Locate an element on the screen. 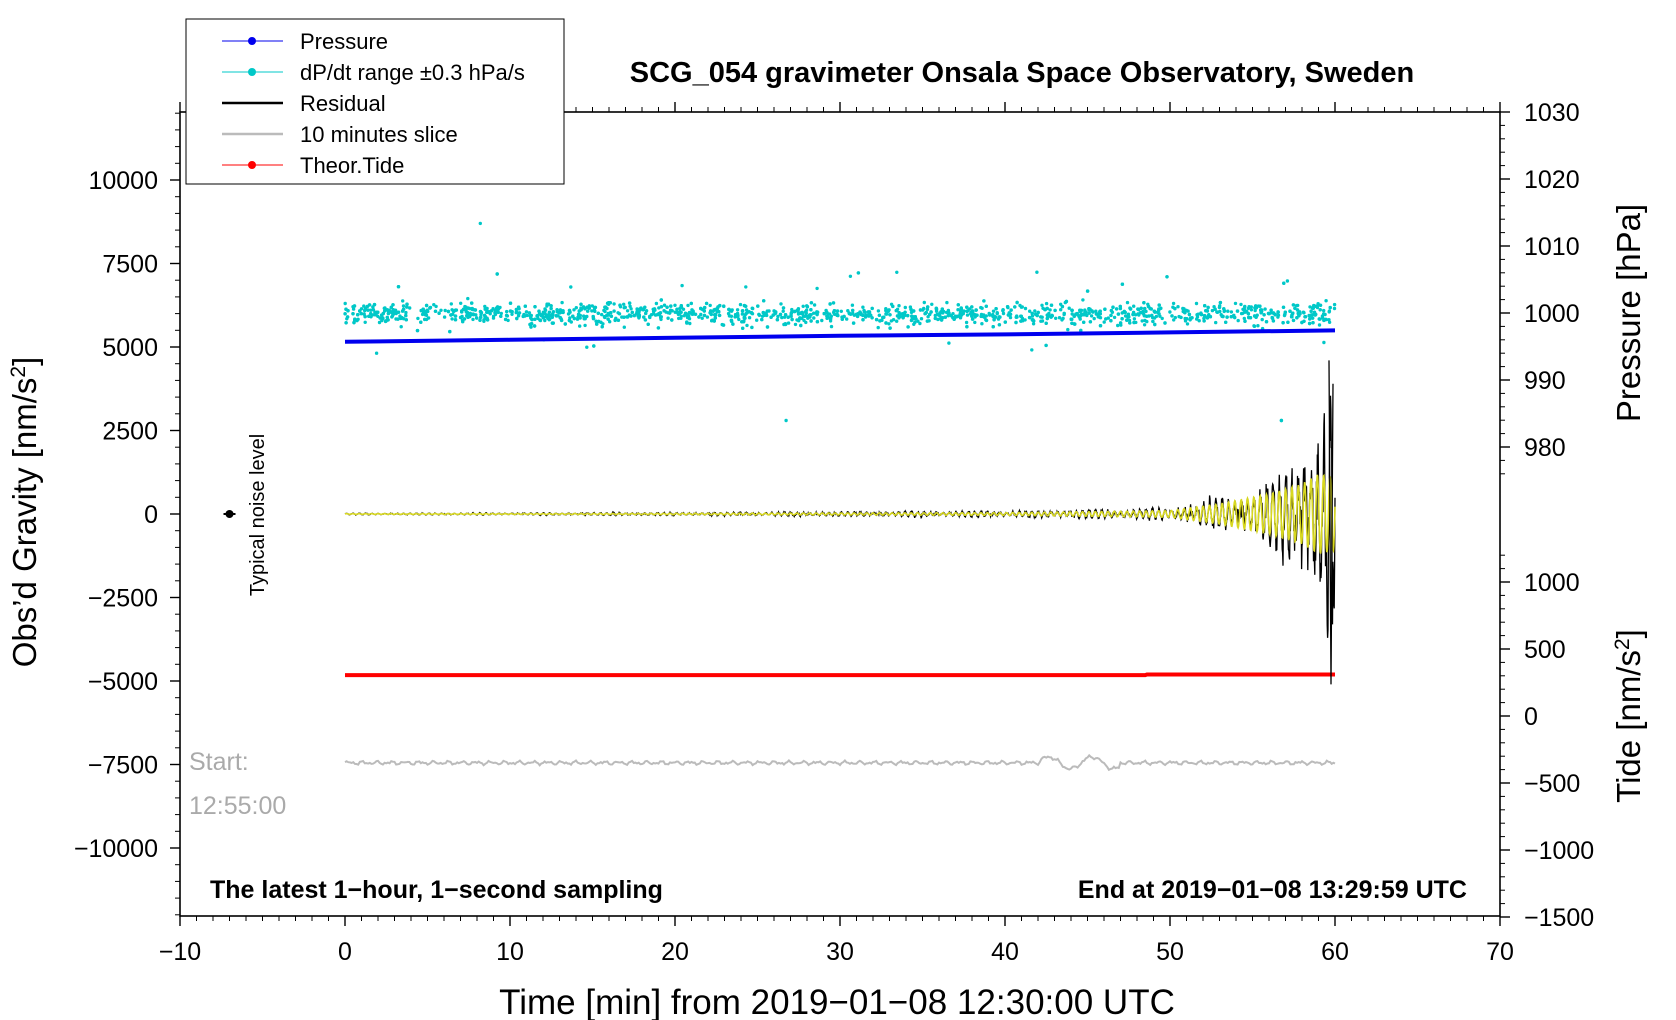 The height and width of the screenshot is (1020, 1676). x-tick-label: 50 is located at coordinates (1170, 952).